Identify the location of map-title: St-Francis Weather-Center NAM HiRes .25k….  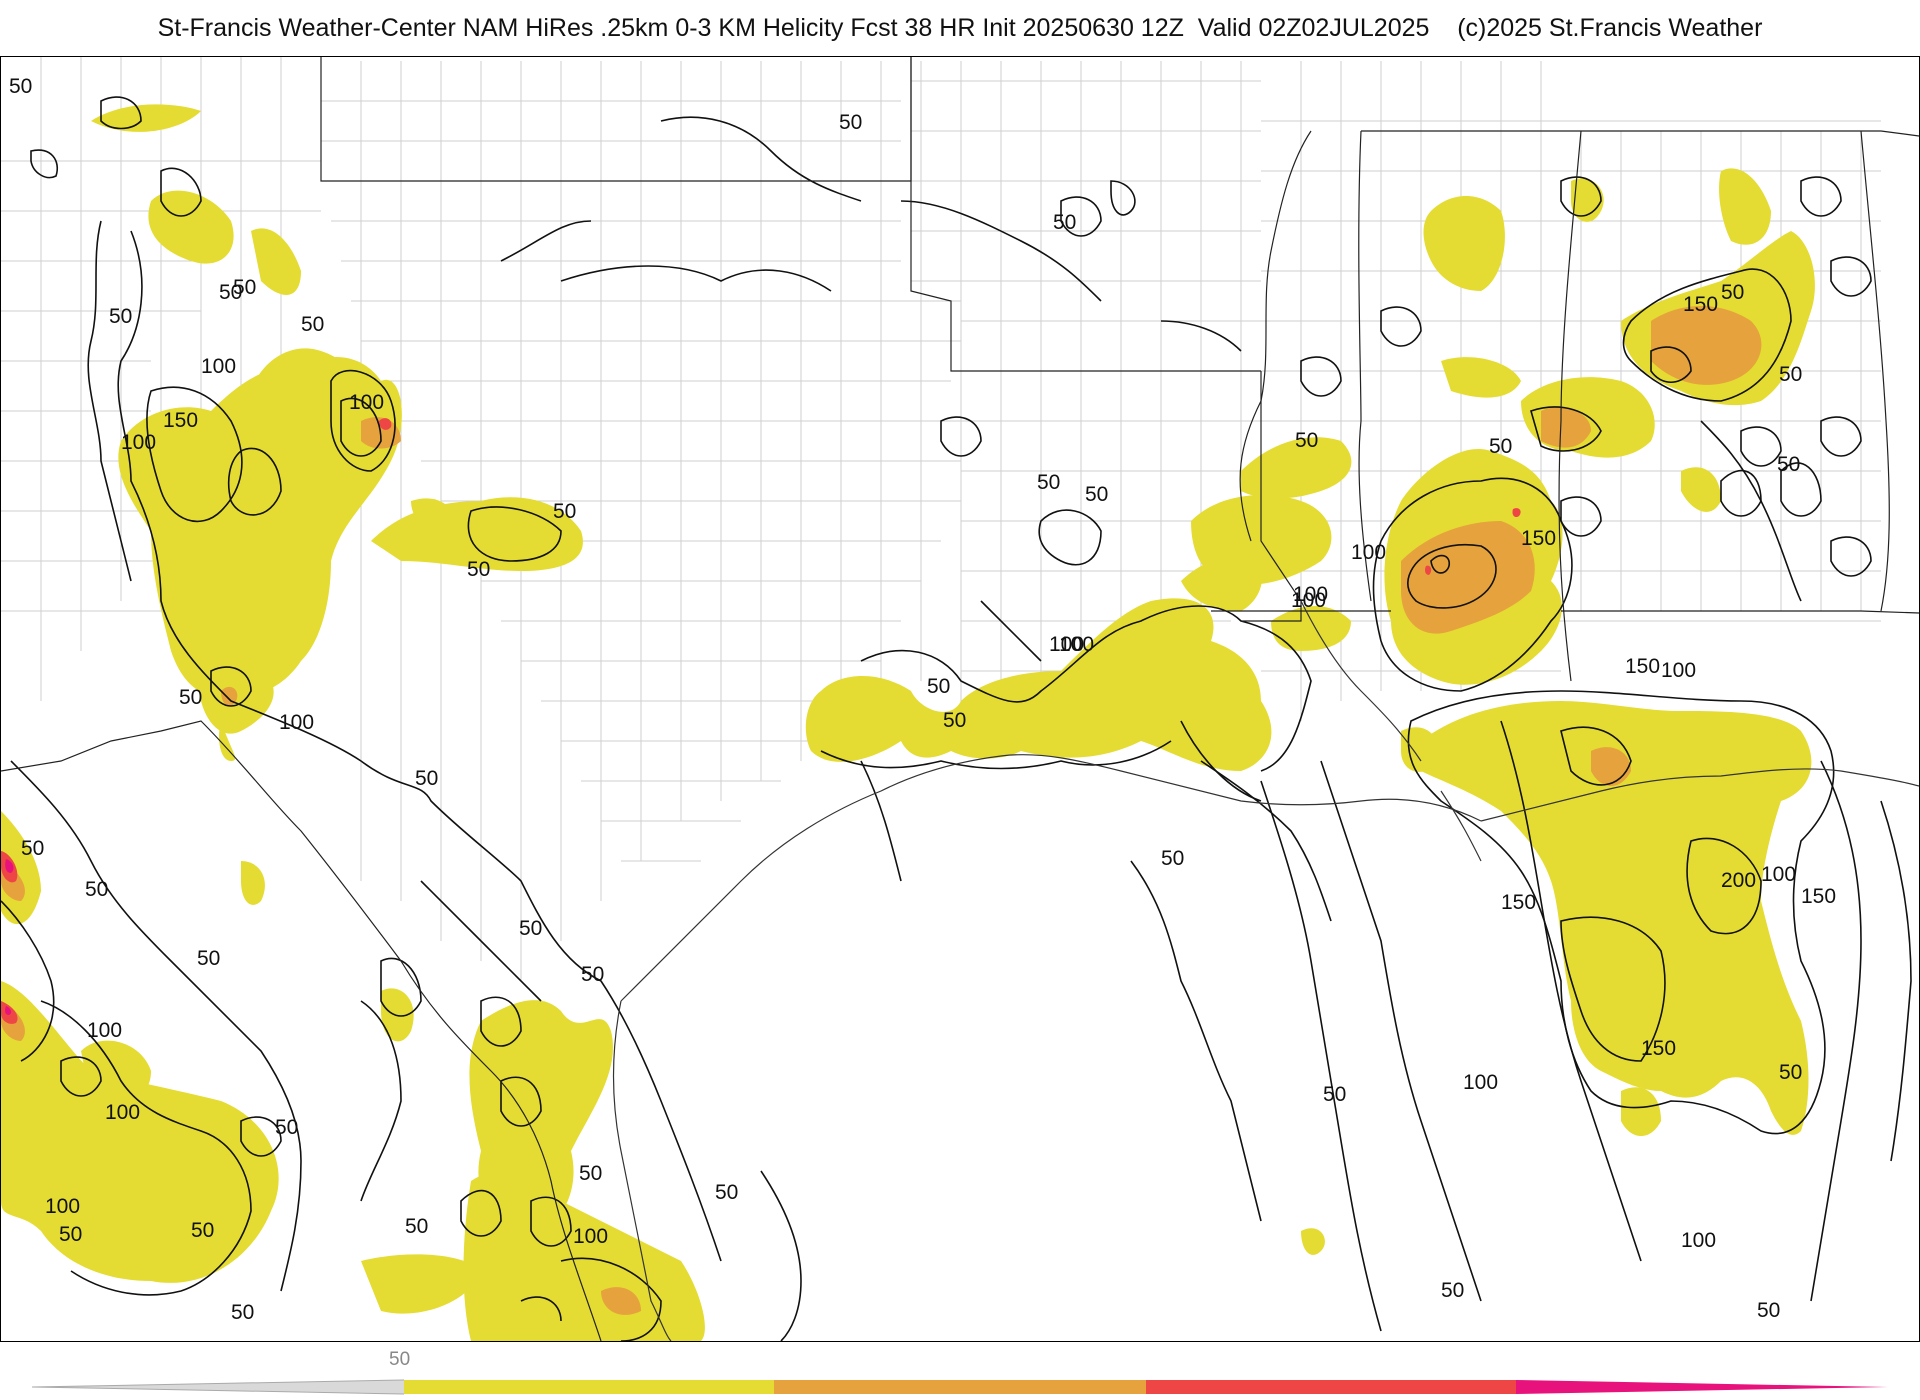
(960, 28).